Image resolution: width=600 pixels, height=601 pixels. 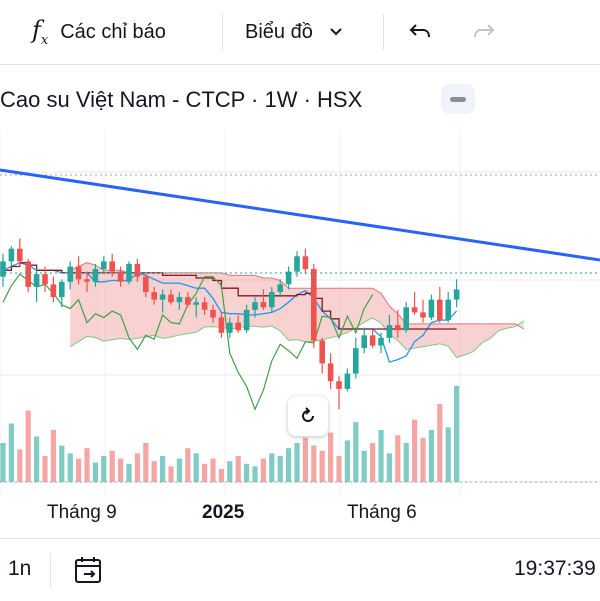 I want to click on chart-type-button: Biểu đồ, so click(x=295, y=32).